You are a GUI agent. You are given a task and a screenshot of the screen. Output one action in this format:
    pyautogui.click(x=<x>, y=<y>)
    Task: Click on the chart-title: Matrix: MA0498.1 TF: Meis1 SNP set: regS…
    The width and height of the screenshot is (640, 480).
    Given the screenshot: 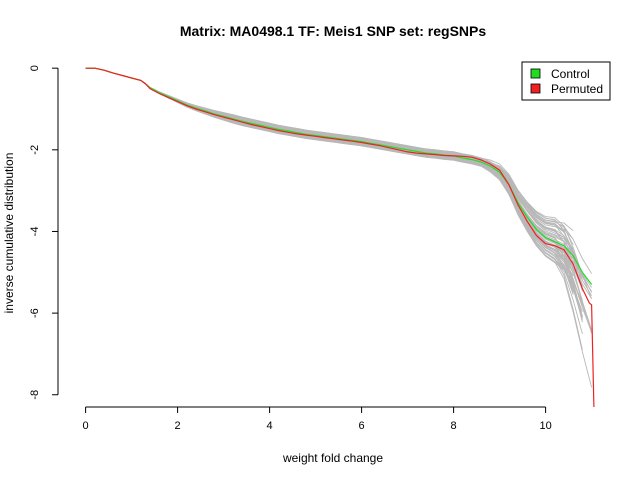 What is the action you would take?
    pyautogui.click(x=333, y=31)
    